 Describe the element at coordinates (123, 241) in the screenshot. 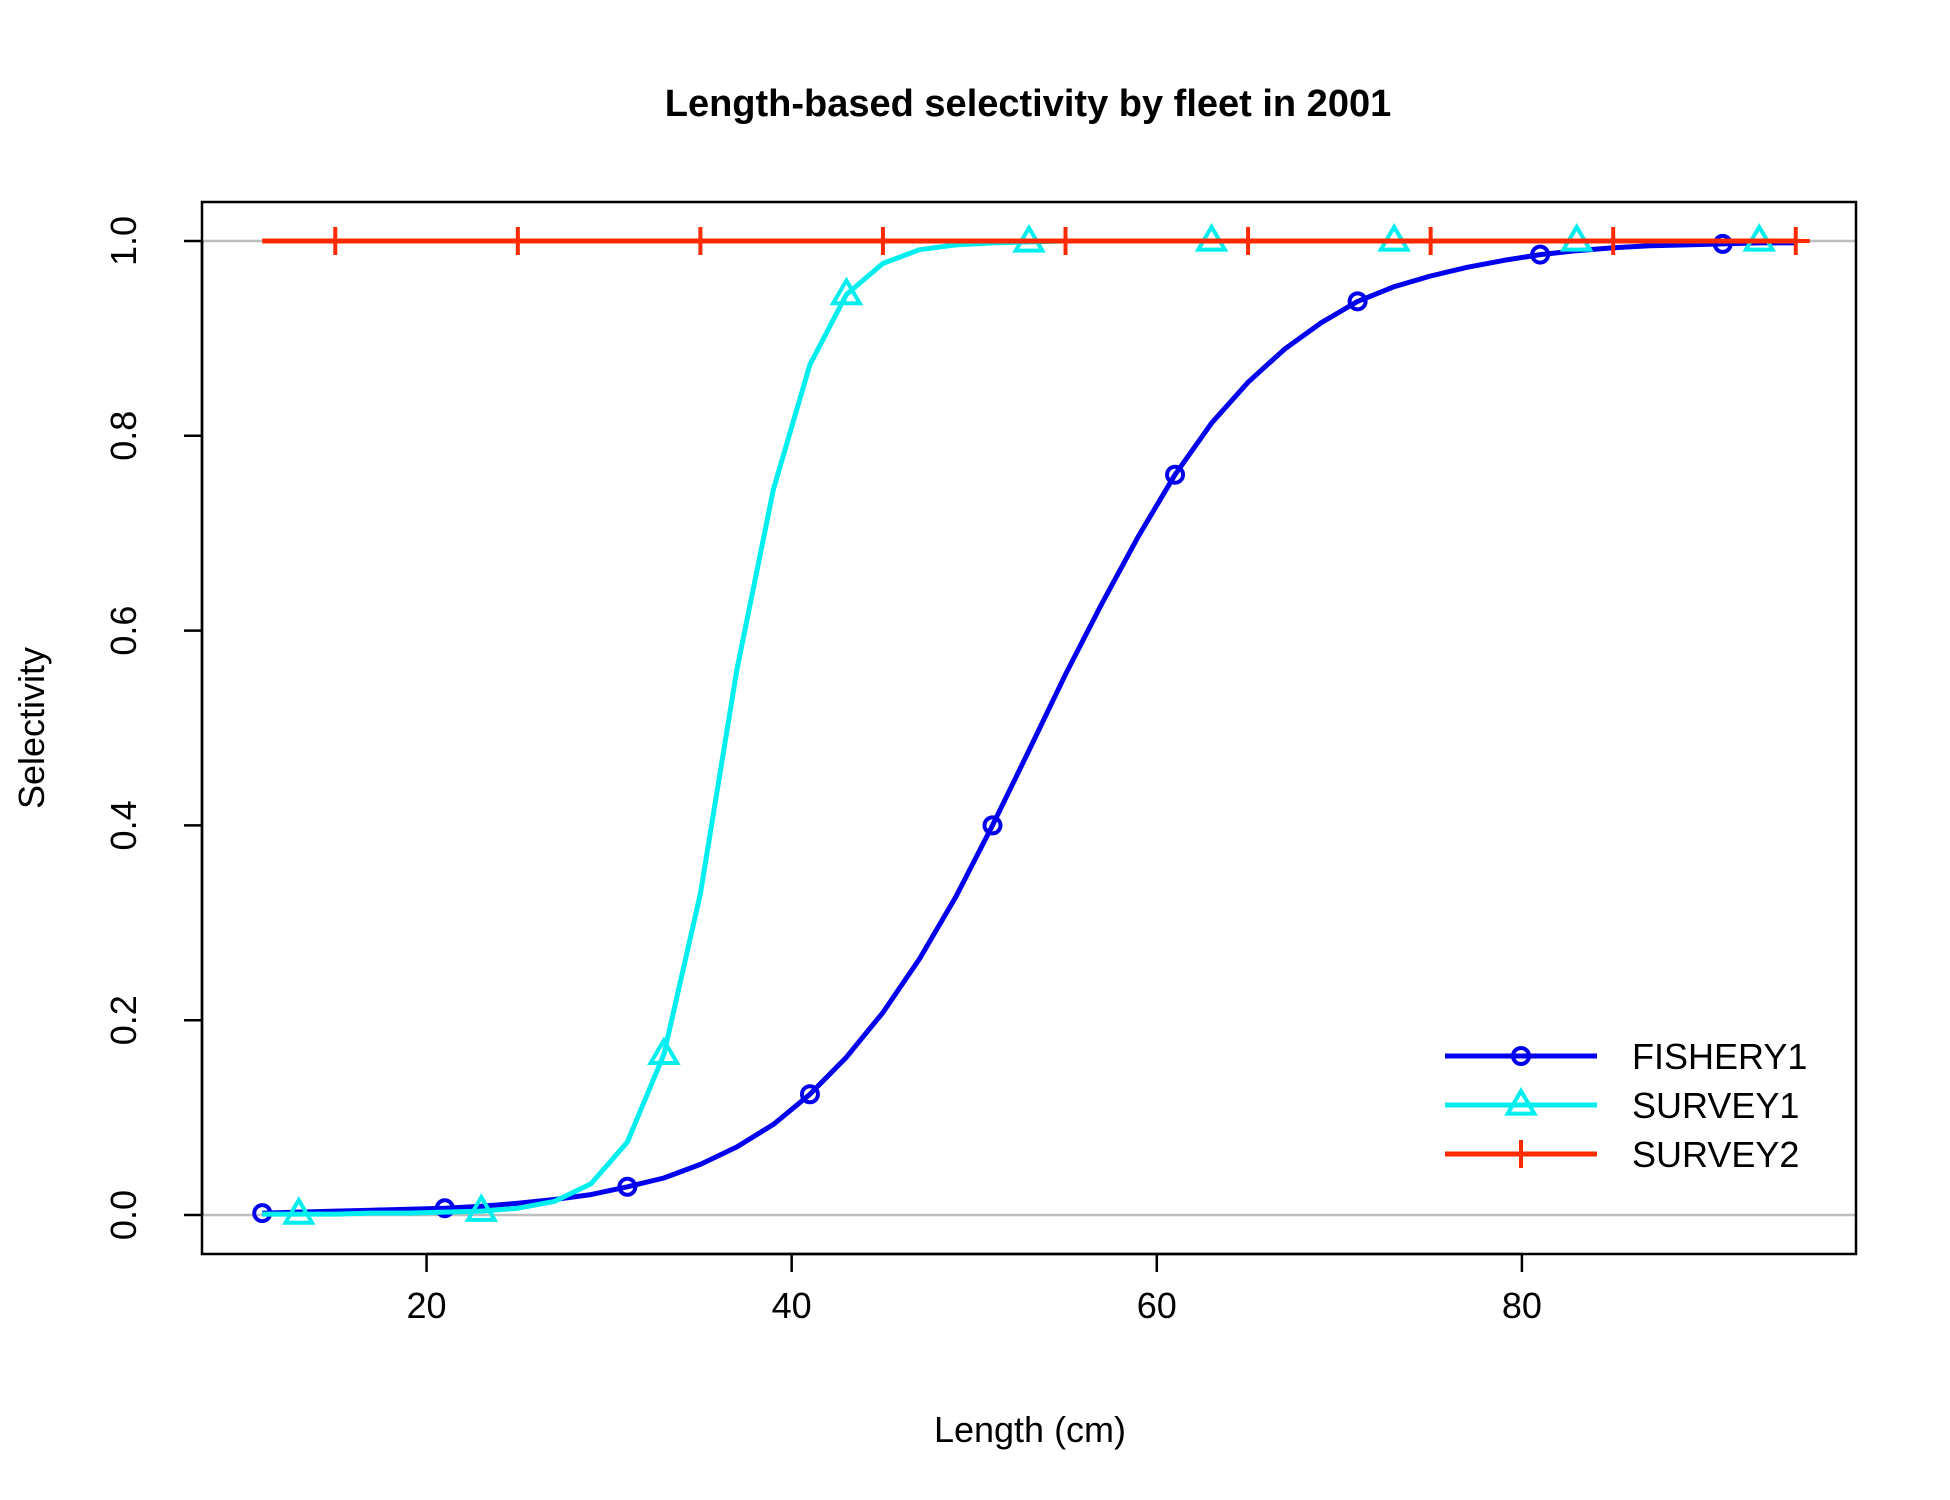

I see `y-tick-label: 1.0` at that location.